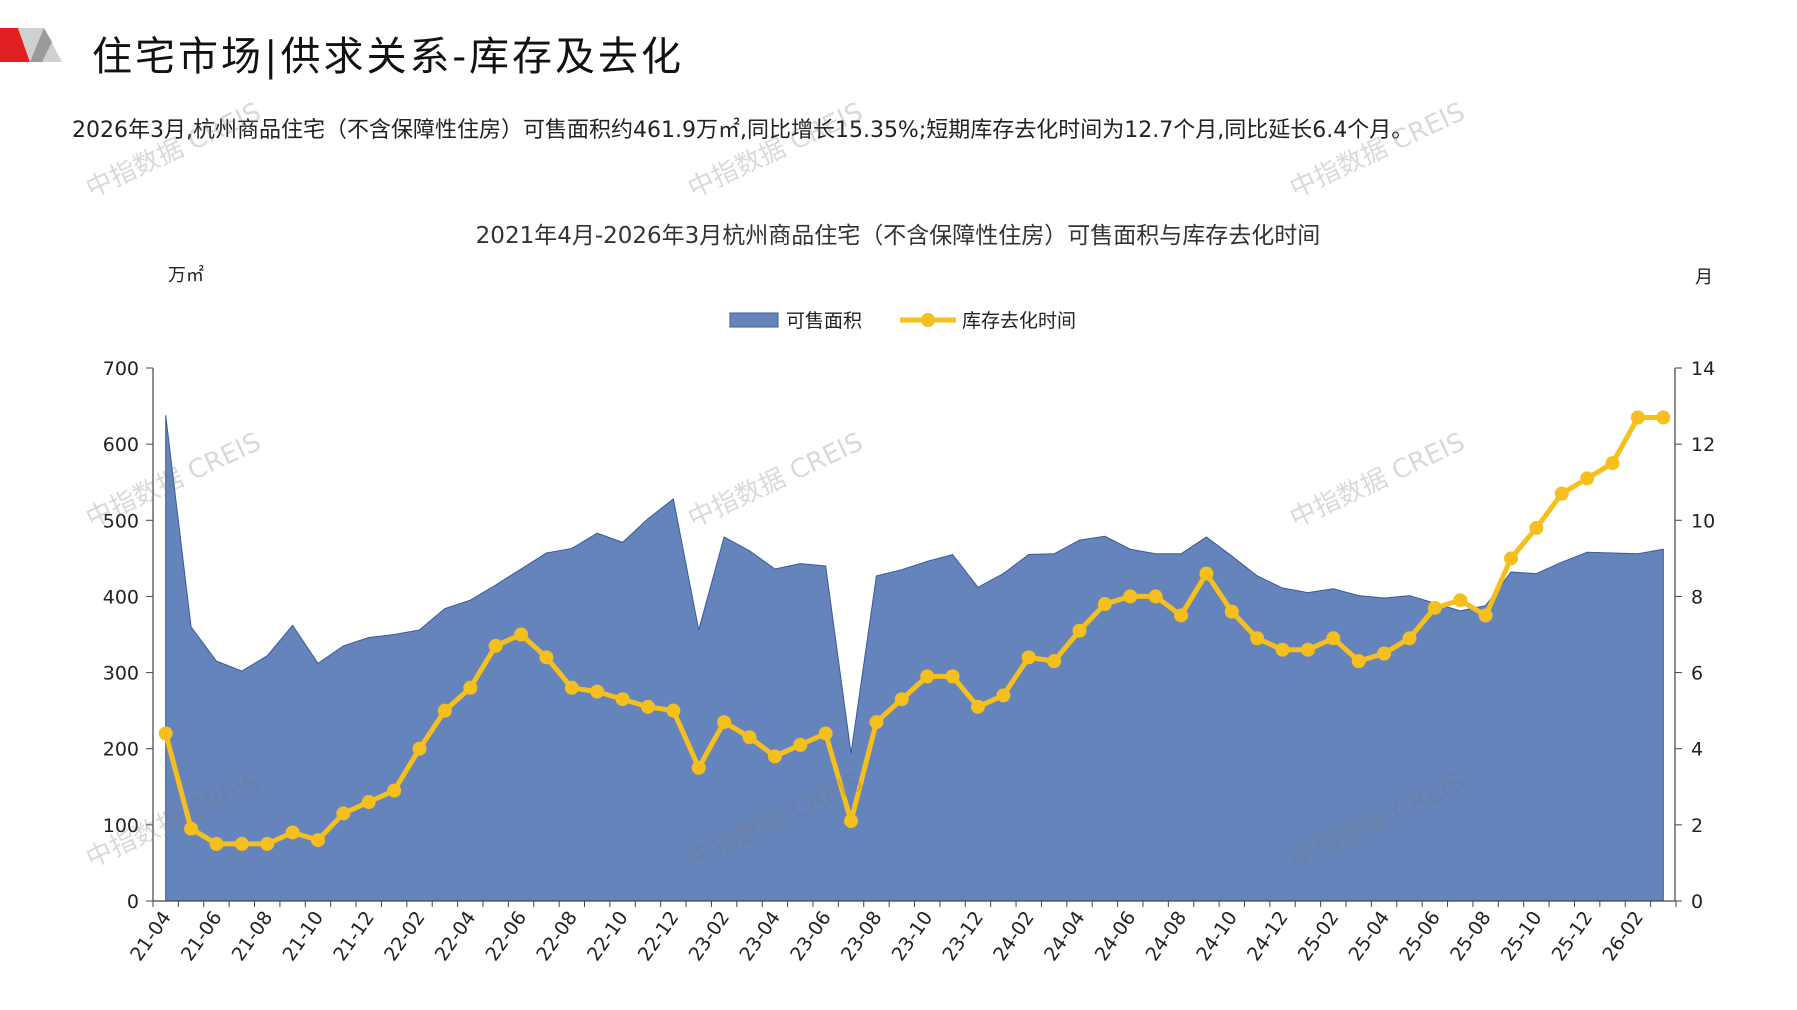  I want to click on legend-swatch-marker, so click(928, 320).